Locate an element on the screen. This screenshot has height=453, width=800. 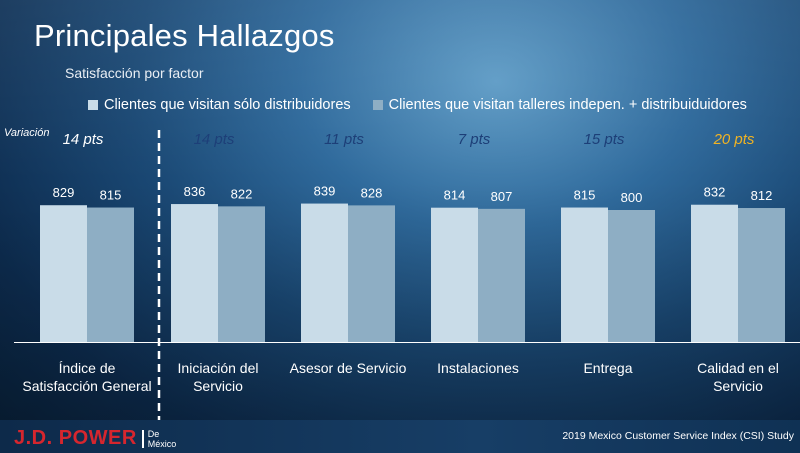
category-label-line: Instalaciones is located at coordinates (478, 368).